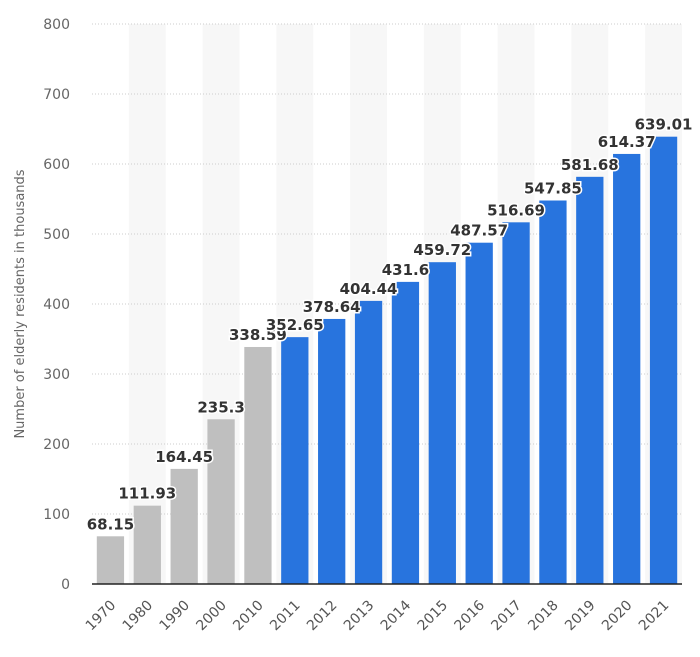 The height and width of the screenshot is (657, 700). I want to click on data-label: 352.65, so click(295, 325).